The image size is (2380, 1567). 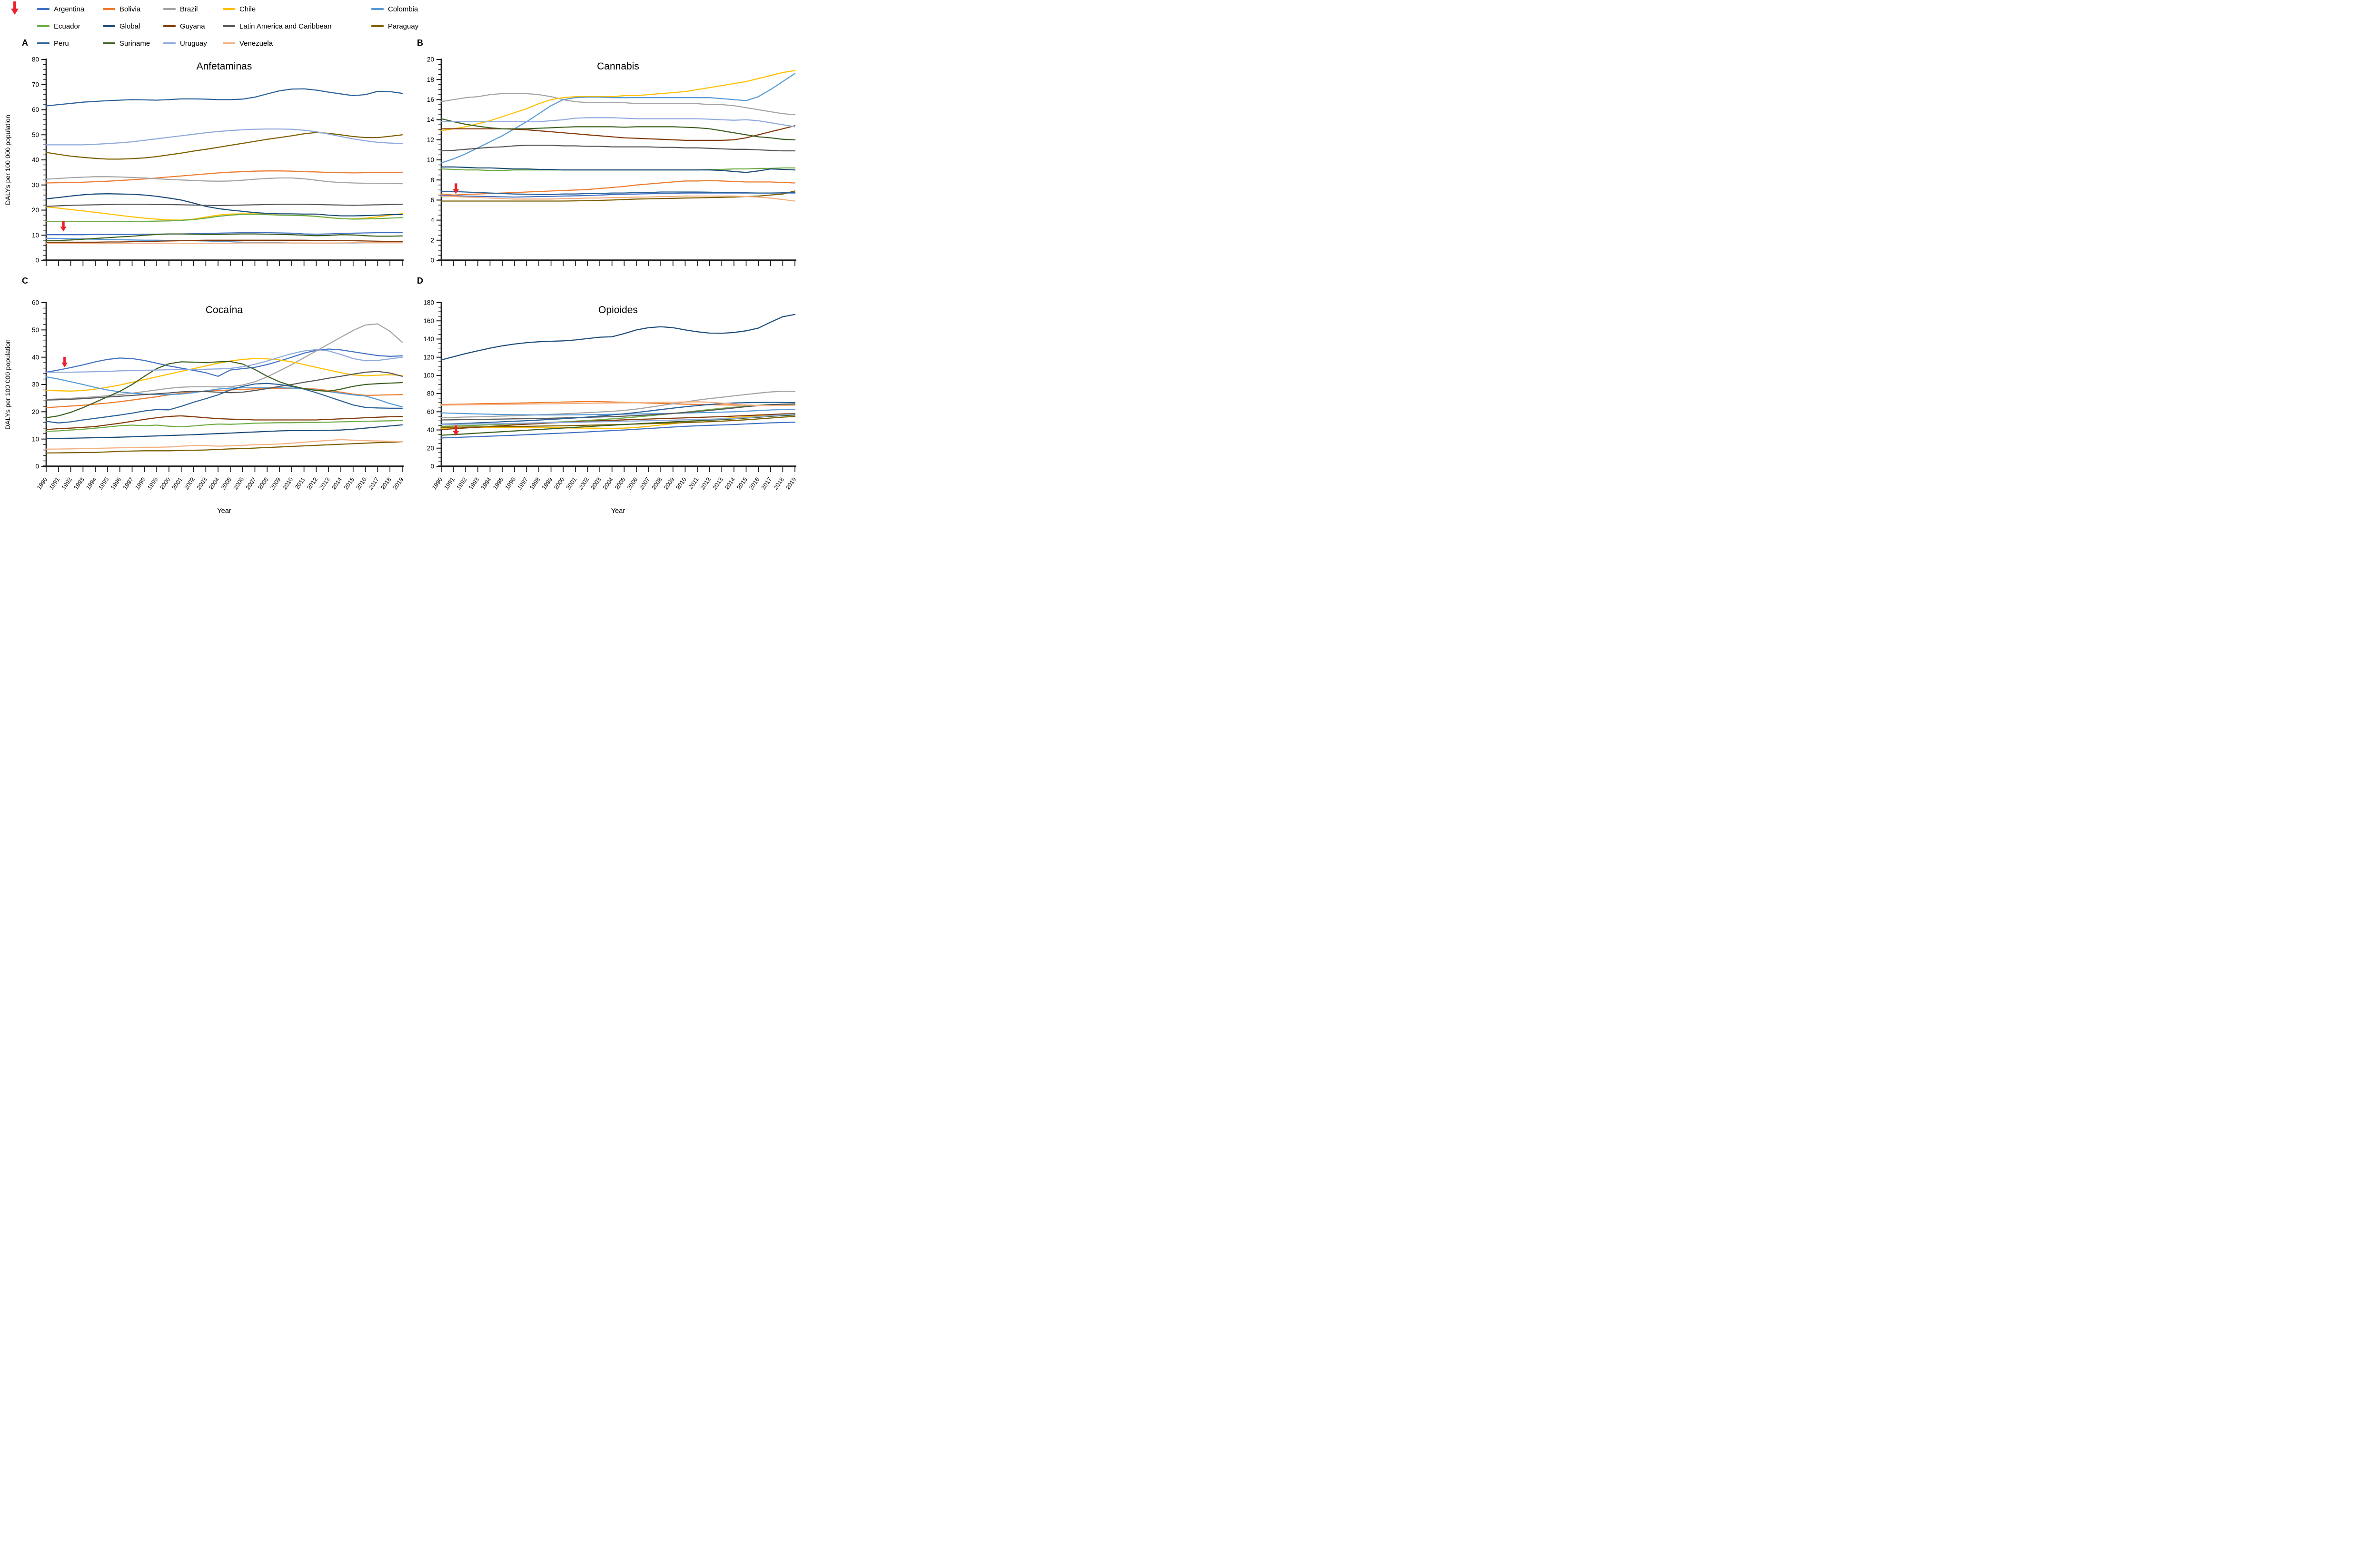 What do you see at coordinates (730, 483) in the screenshot?
I see `x-tick-label: 2014` at bounding box center [730, 483].